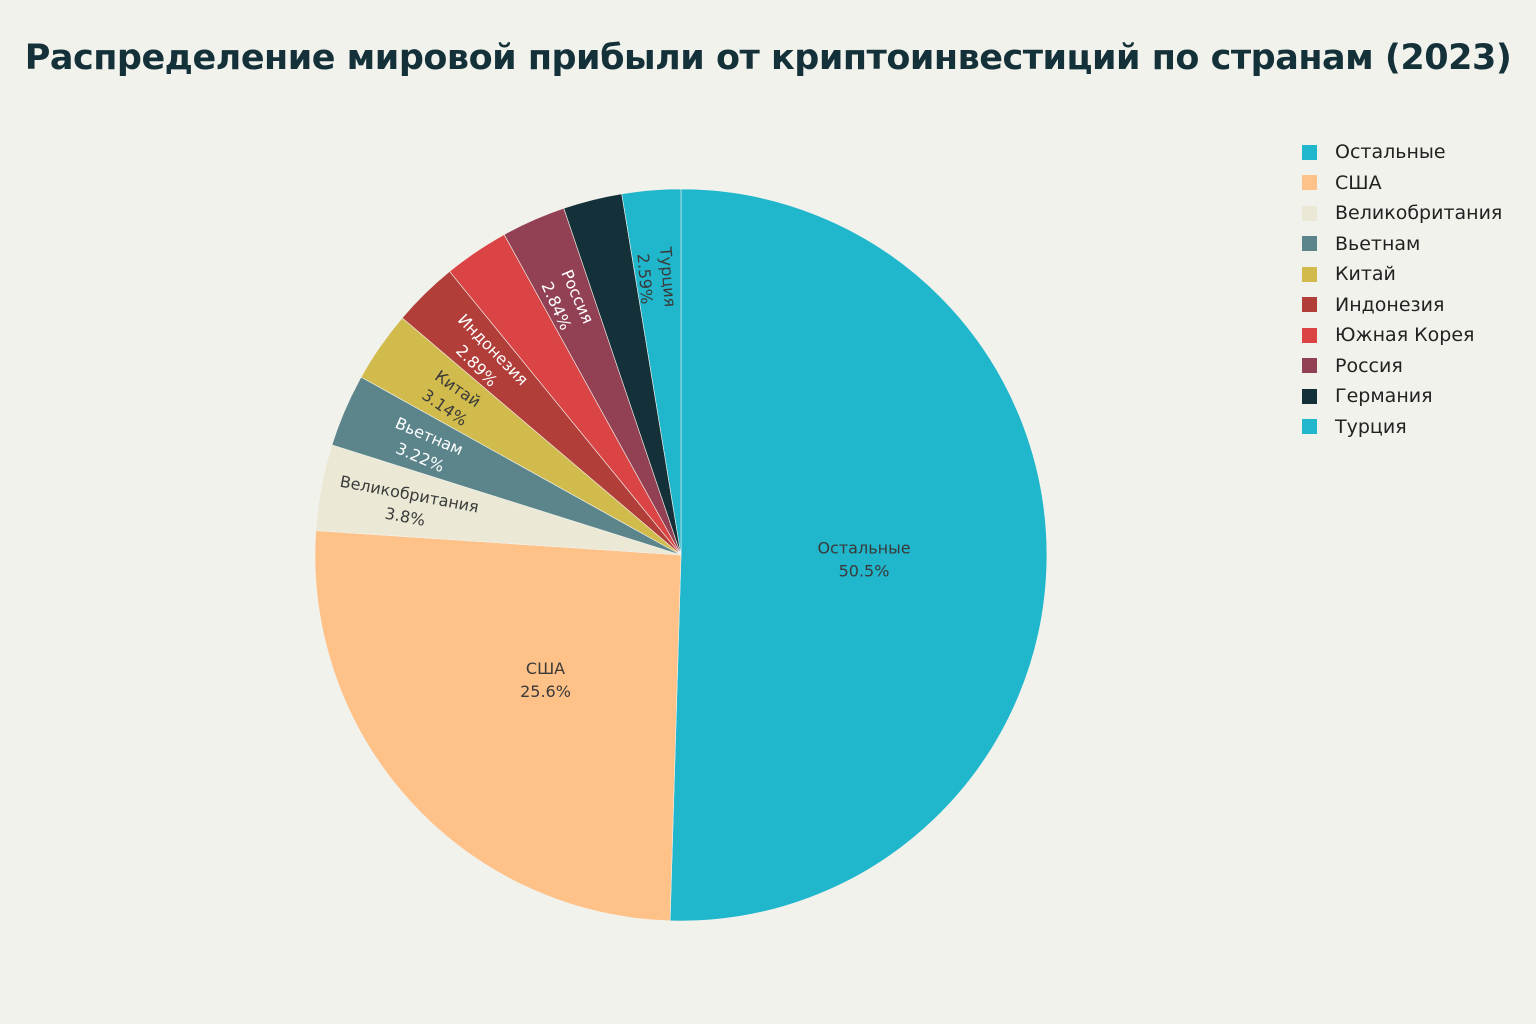 The height and width of the screenshot is (1024, 1536). Describe the element at coordinates (1369, 365) in the screenshot. I see `legend-label: Россия` at that location.